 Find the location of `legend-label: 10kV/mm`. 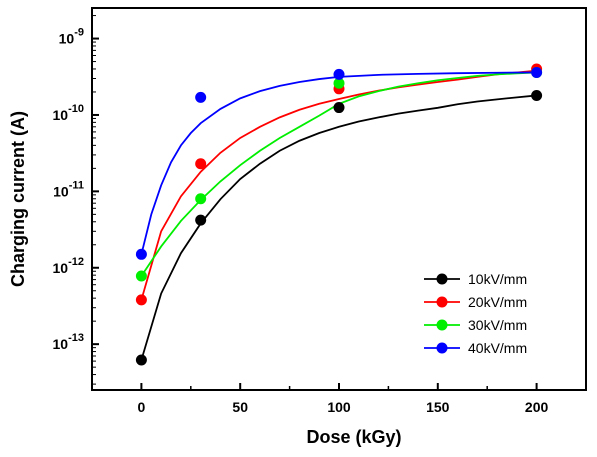

legend-label: 10kV/mm is located at coordinates (497, 279).